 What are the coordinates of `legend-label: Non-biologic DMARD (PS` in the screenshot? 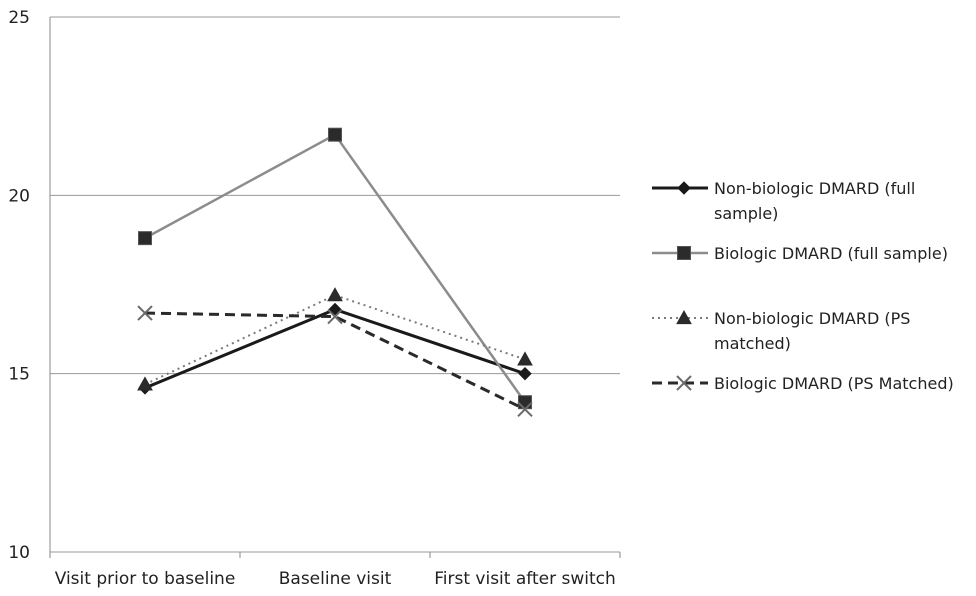 It's located at (812, 318).